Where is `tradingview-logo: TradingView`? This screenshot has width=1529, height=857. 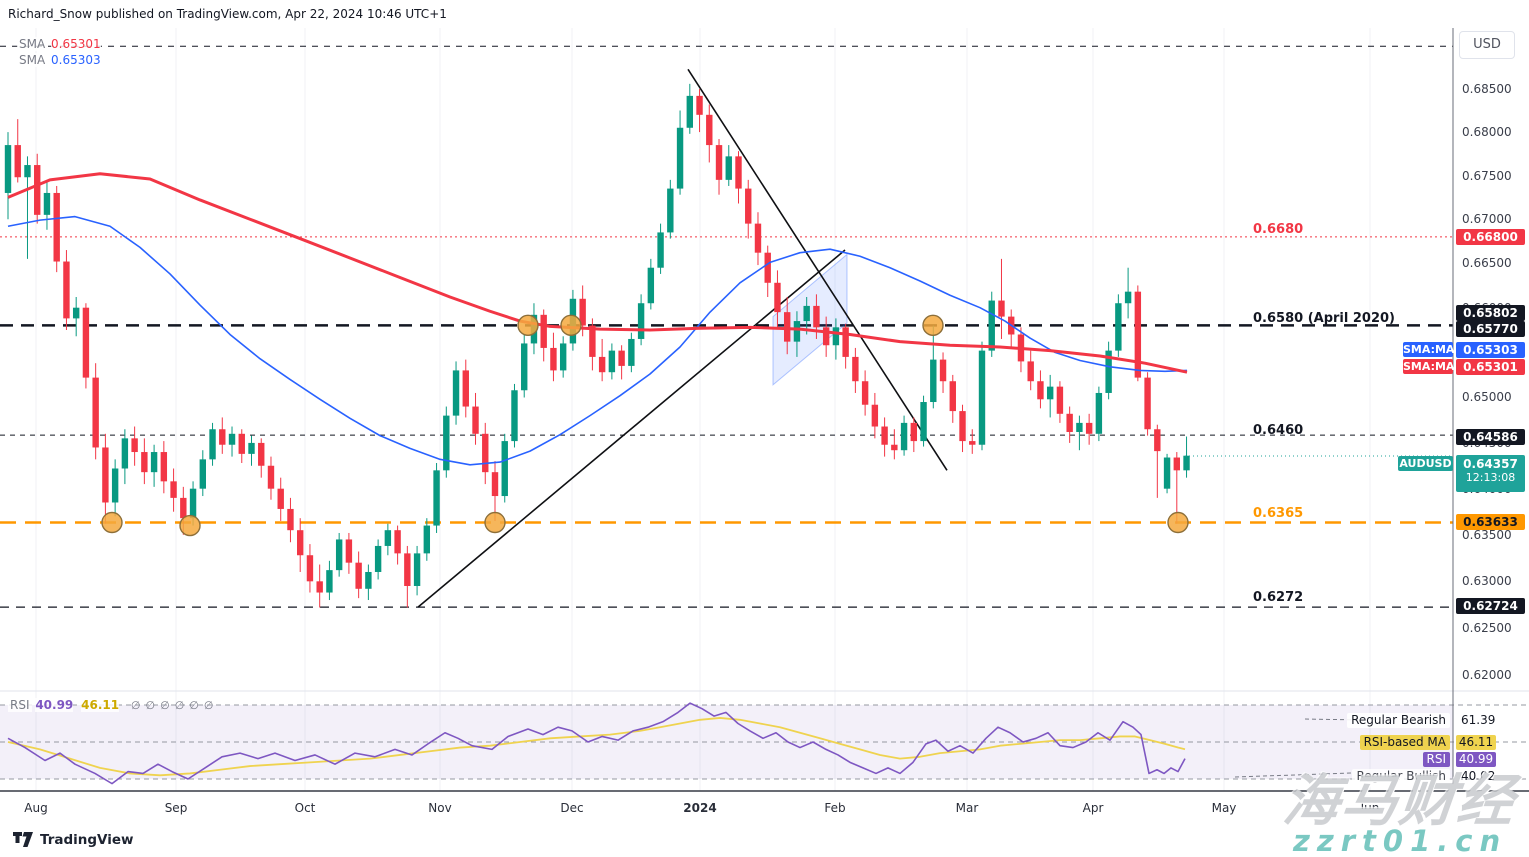
tradingview-logo: TradingView is located at coordinates (73, 839).